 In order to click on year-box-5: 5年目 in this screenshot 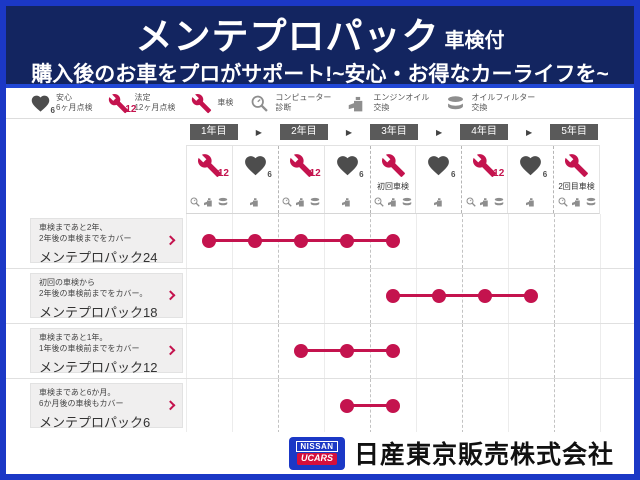, I will do `click(574, 132)`.